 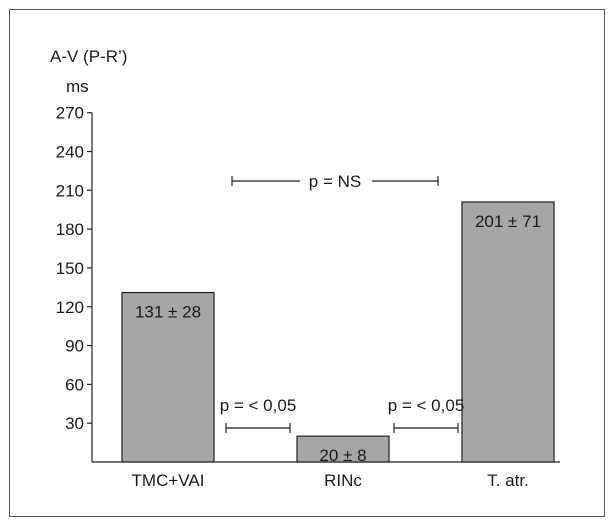 What do you see at coordinates (70, 190) in the screenshot?
I see `y-tick-label: 210` at bounding box center [70, 190].